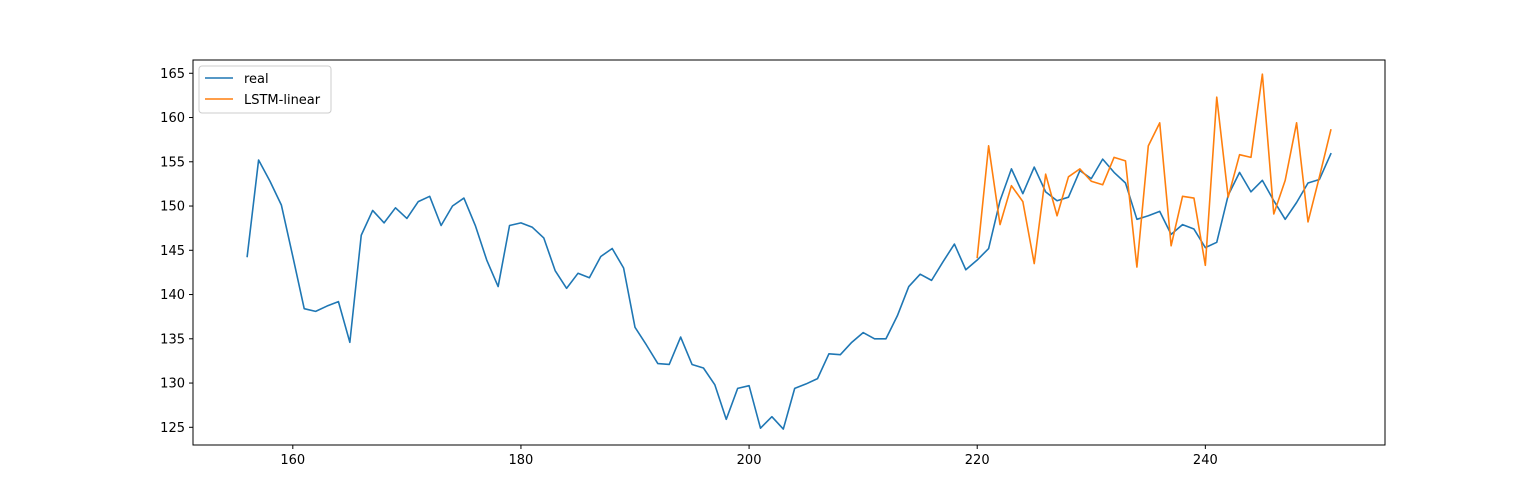 This screenshot has height=500, width=1539. What do you see at coordinates (1154, 170) in the screenshot?
I see `series-line-lstm-linear` at bounding box center [1154, 170].